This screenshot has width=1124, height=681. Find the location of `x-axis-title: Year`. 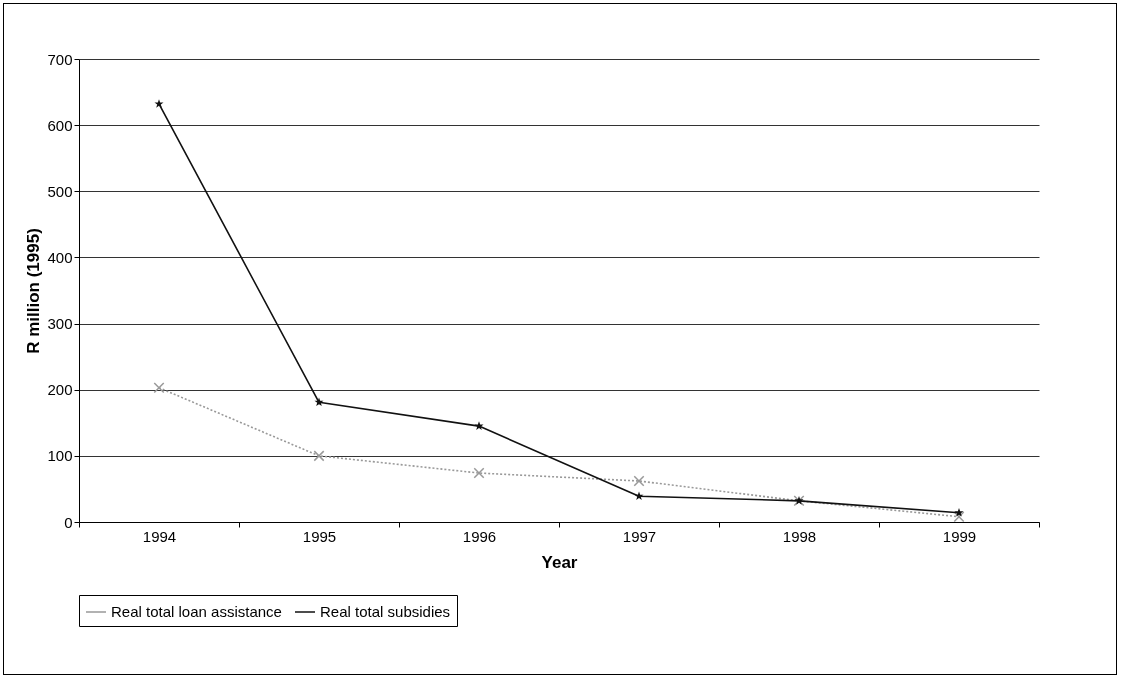

x-axis-title: Year is located at coordinates (559, 562).